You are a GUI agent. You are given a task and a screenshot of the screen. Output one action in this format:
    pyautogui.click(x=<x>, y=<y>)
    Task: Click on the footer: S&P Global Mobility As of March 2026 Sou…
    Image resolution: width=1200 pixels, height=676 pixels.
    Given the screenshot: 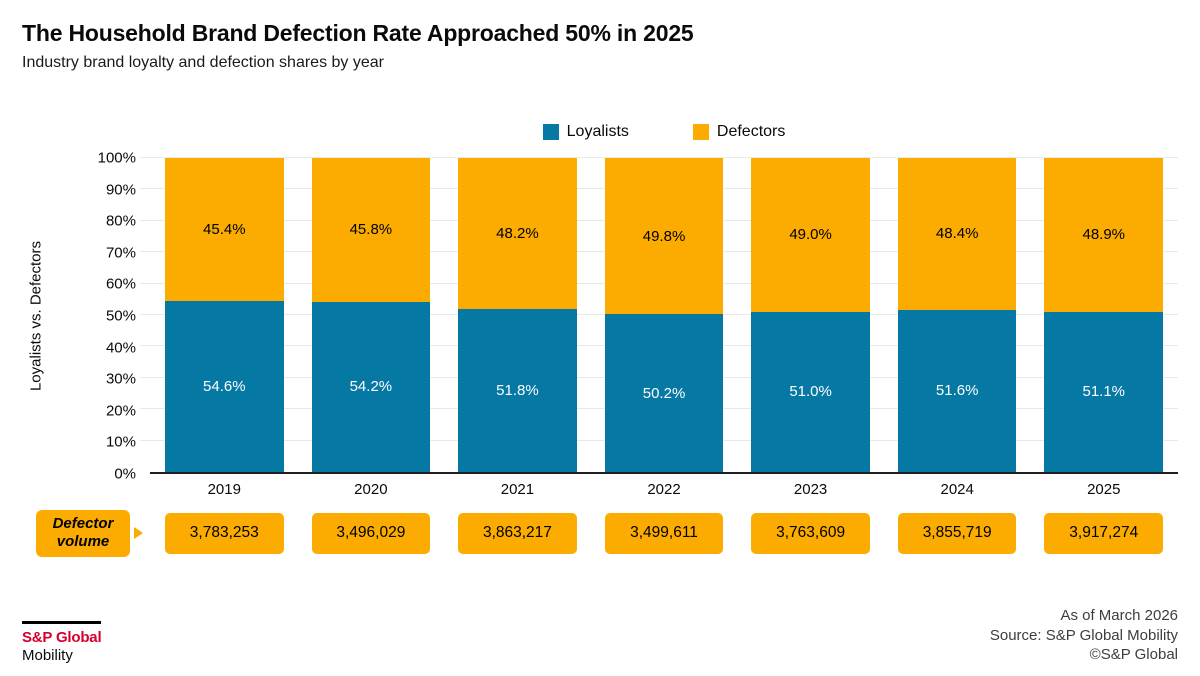 What is the action you would take?
    pyautogui.click(x=600, y=635)
    